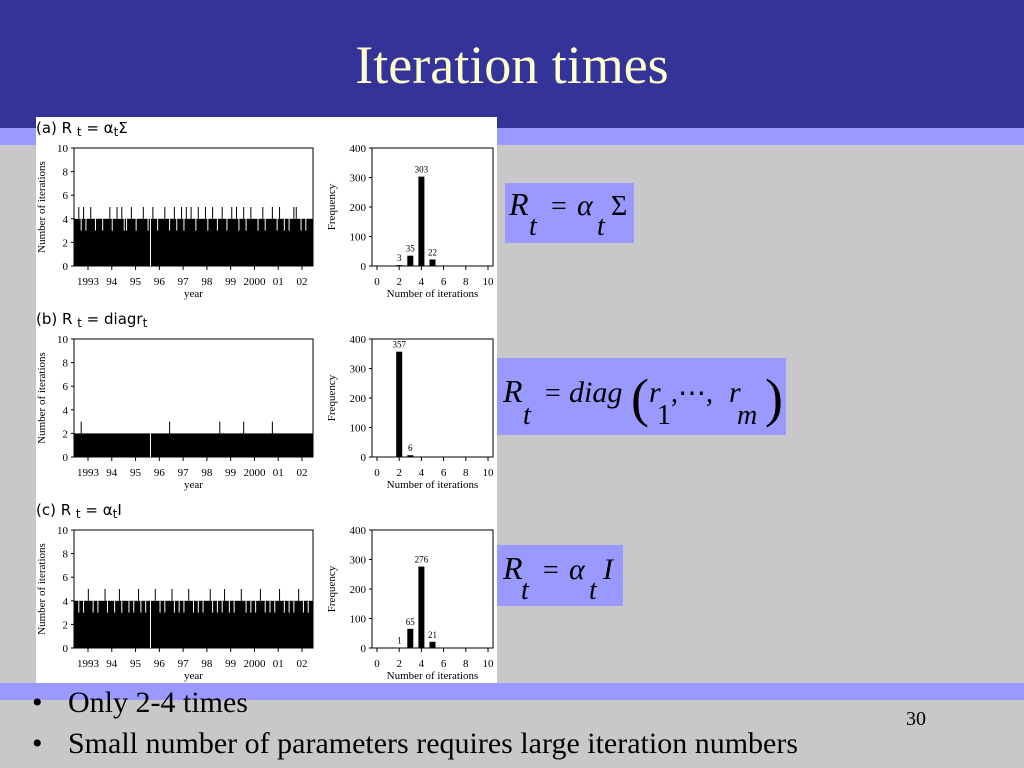  I want to click on eq-a-sigma: Σ, so click(619, 206).